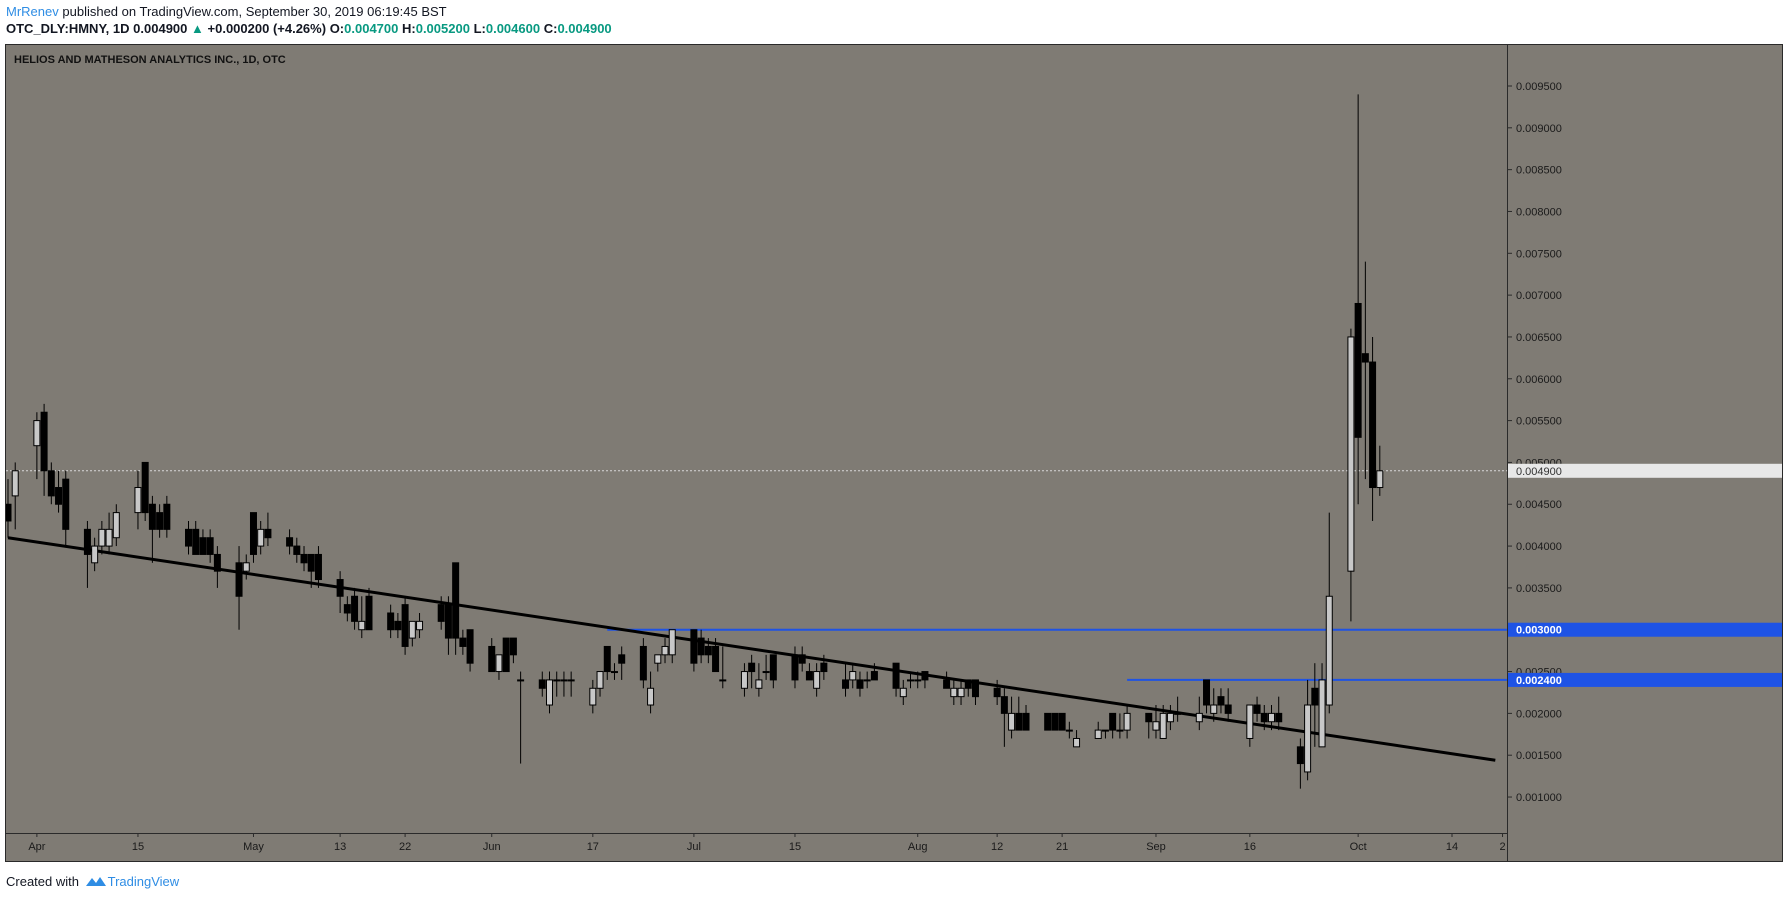  Describe the element at coordinates (337, 28) in the screenshot. I see `open-label: O:` at that location.